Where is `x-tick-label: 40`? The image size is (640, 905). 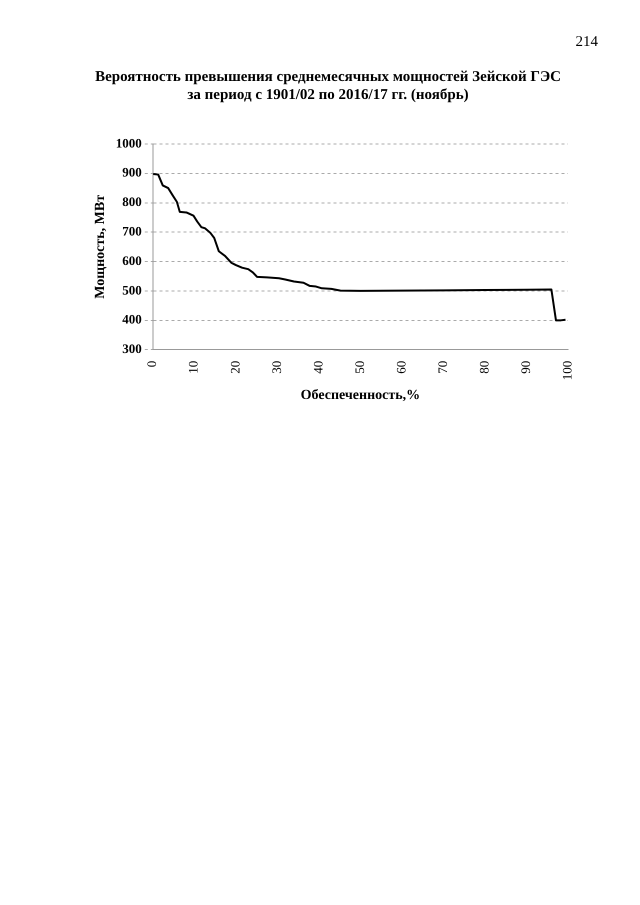
x-tick-label: 40 is located at coordinates (318, 367).